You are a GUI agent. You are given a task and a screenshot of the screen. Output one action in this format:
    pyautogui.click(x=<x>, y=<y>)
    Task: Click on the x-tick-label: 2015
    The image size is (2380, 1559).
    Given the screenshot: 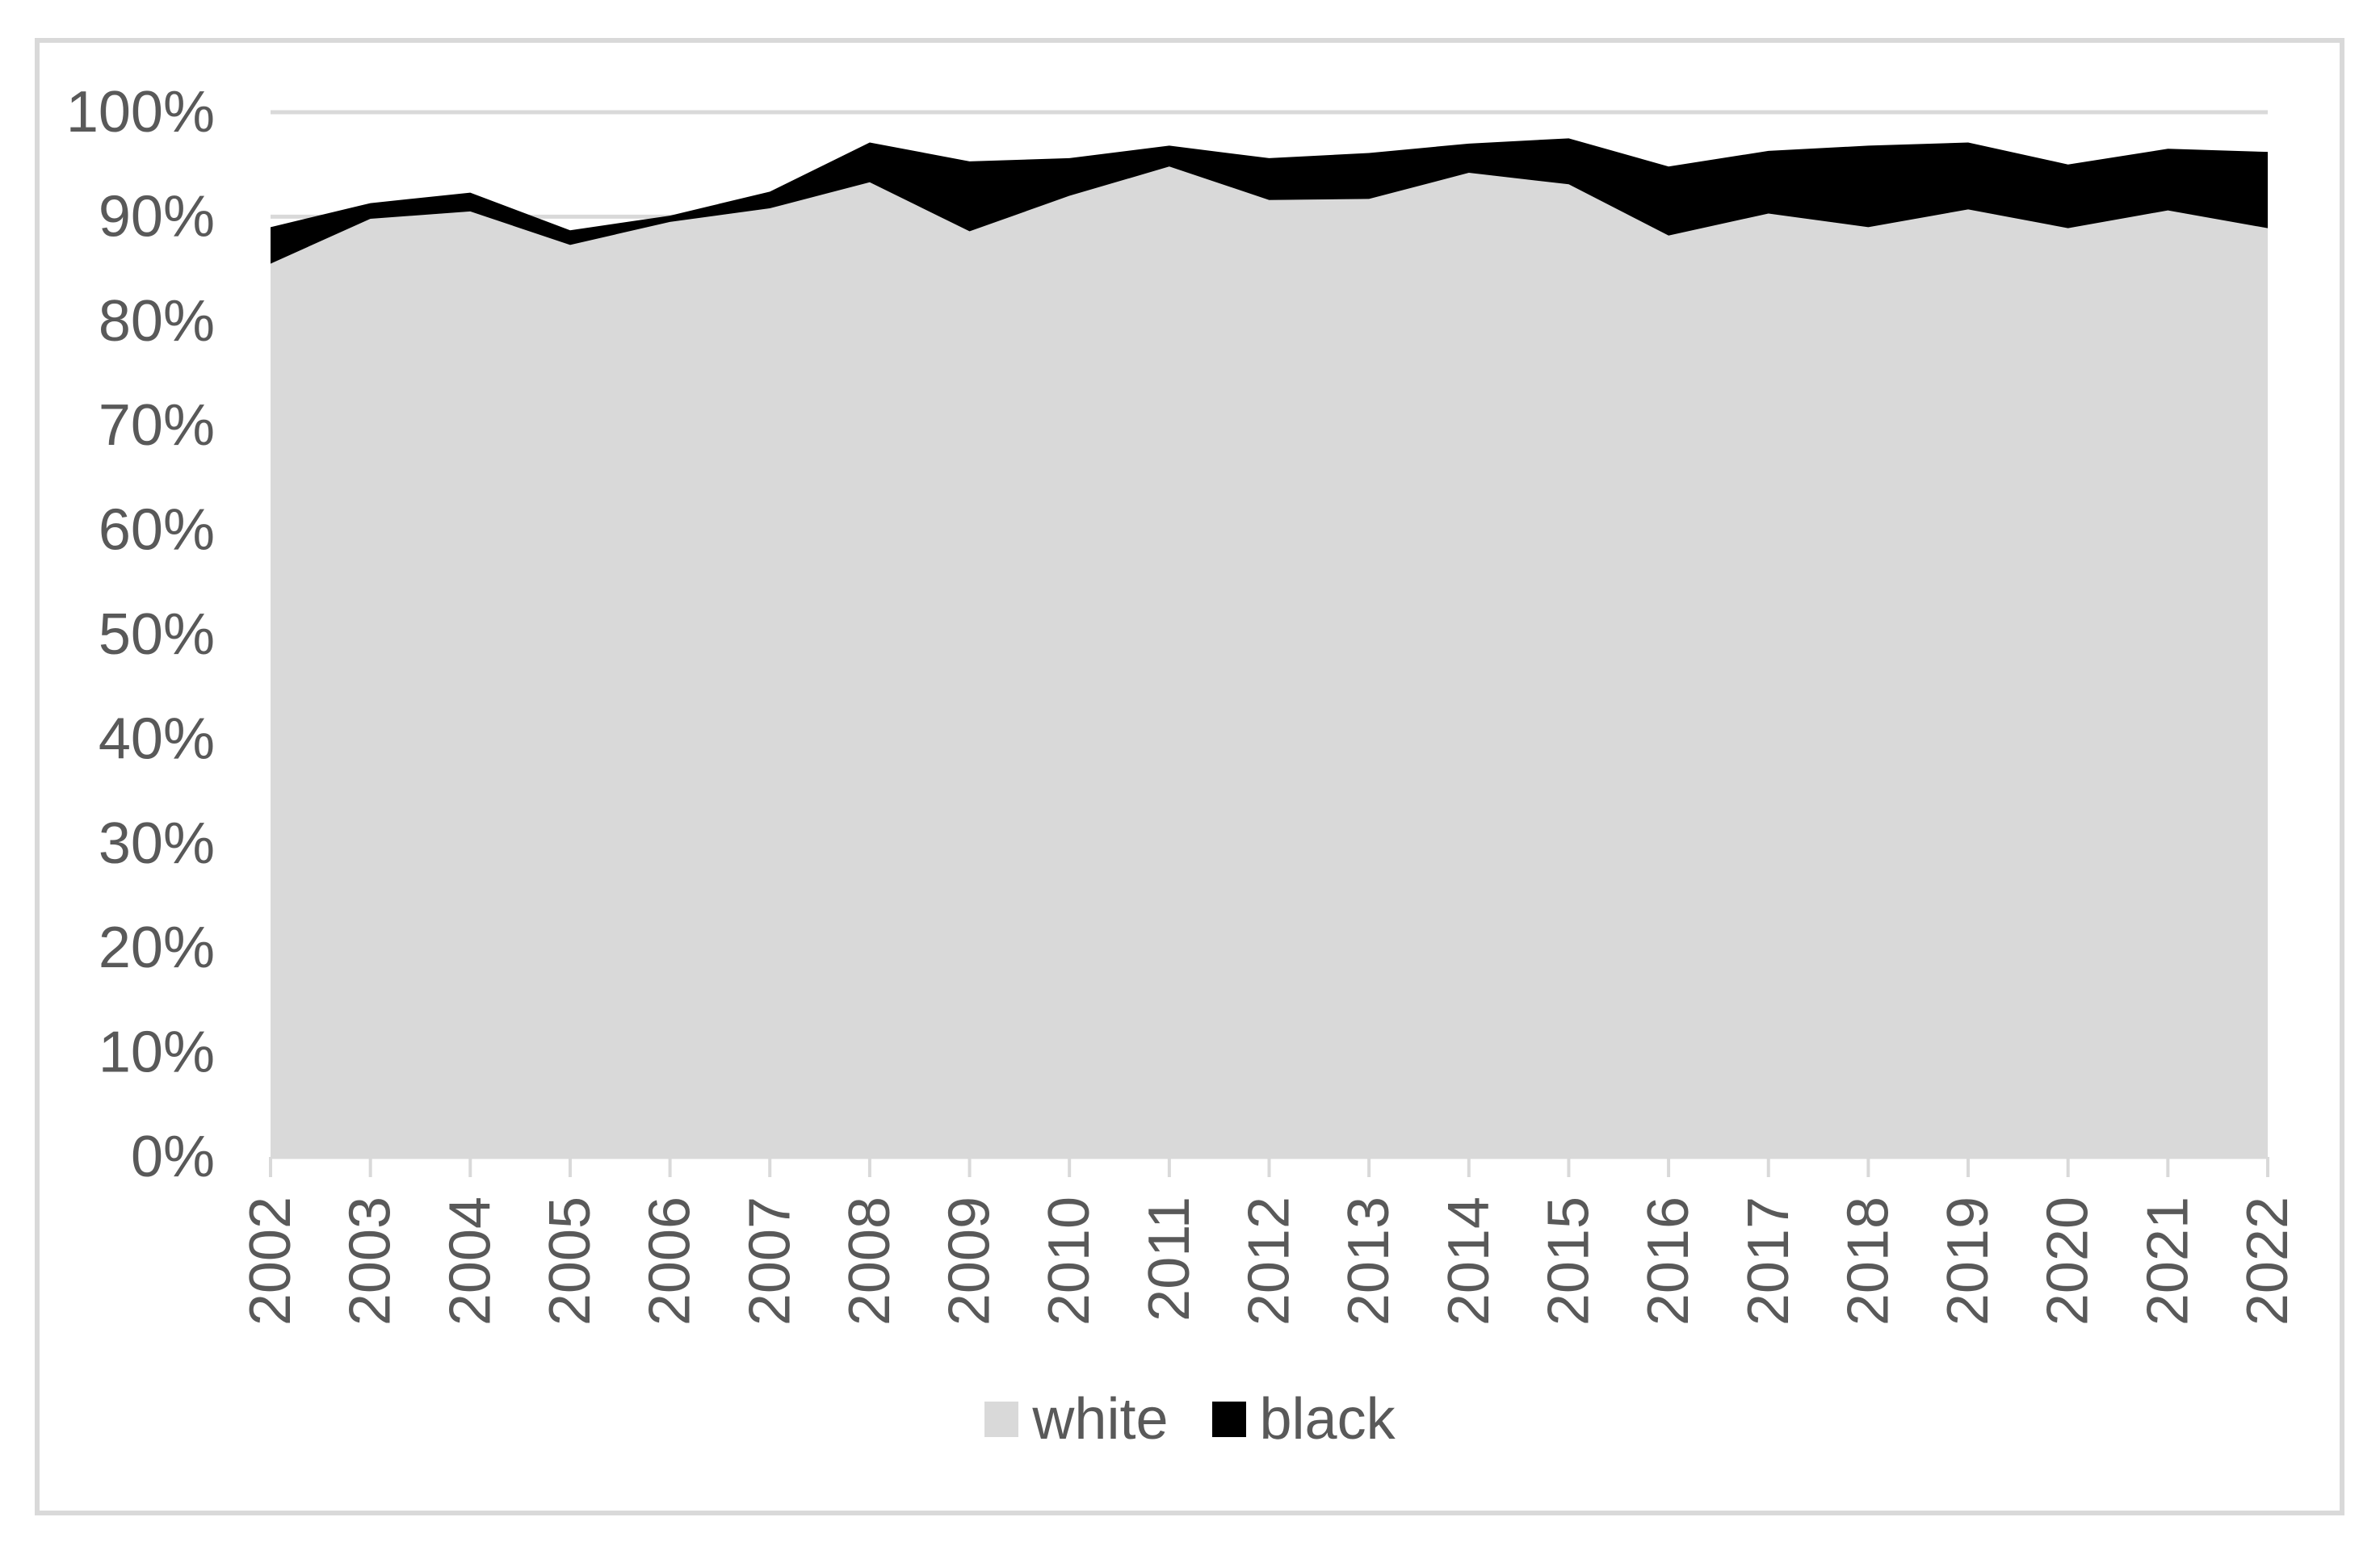 What is the action you would take?
    pyautogui.click(x=1568, y=1261)
    